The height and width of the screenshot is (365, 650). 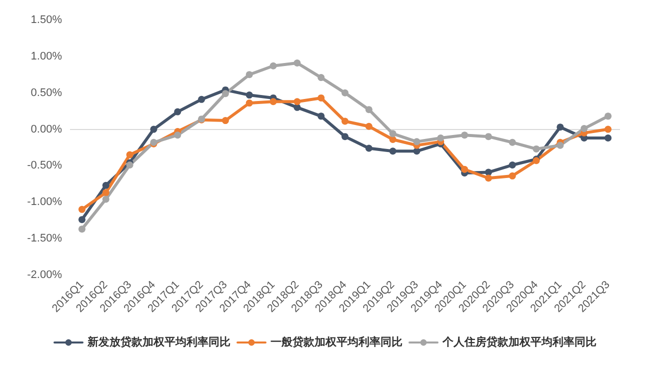 What do you see at coordinates (158, 342) in the screenshot?
I see `legend-label: 新发放贷款加权平均利率同比` at bounding box center [158, 342].